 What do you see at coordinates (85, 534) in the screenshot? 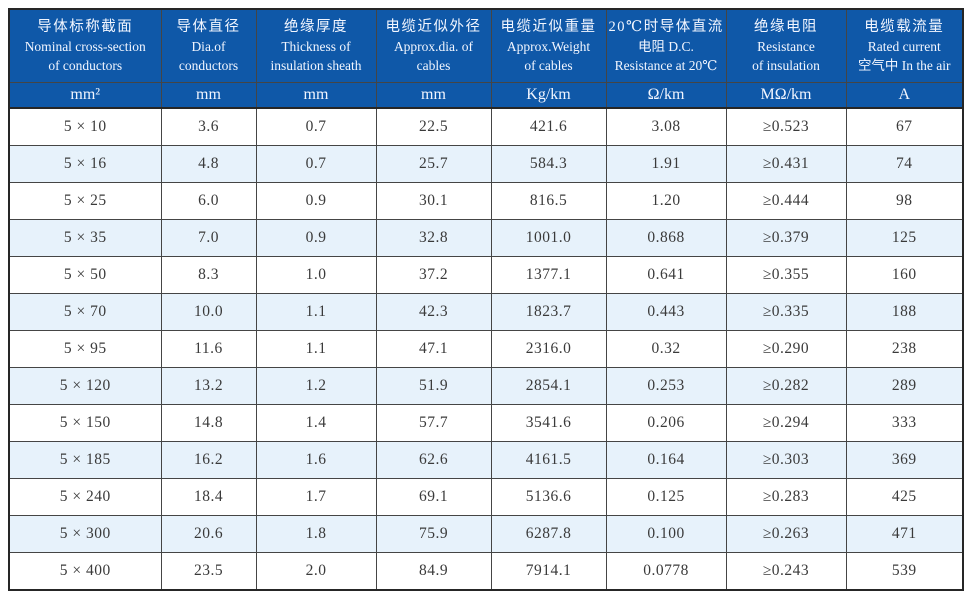
I see `cell: 5 × 300` at bounding box center [85, 534].